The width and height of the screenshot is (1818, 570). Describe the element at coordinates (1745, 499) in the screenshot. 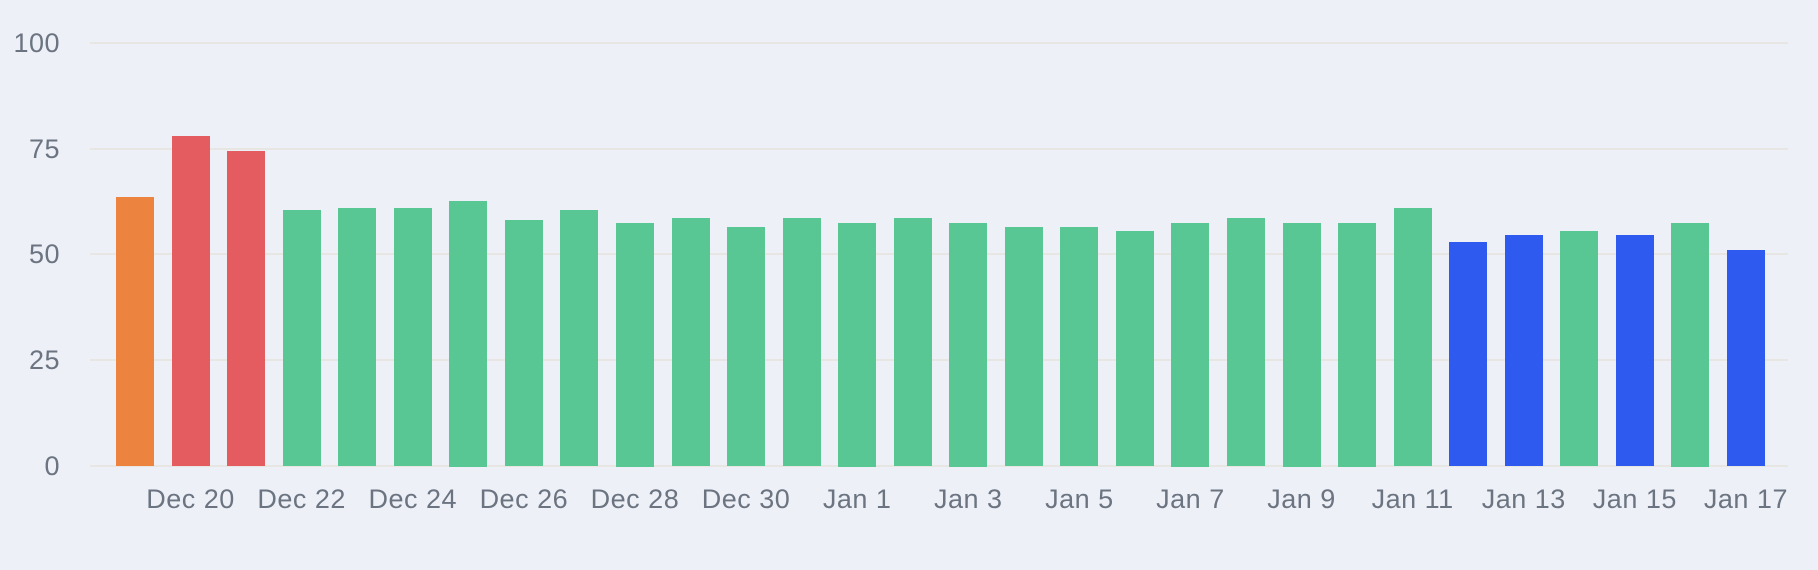

I see `x-axis-label-jan-17: Jan 17` at that location.